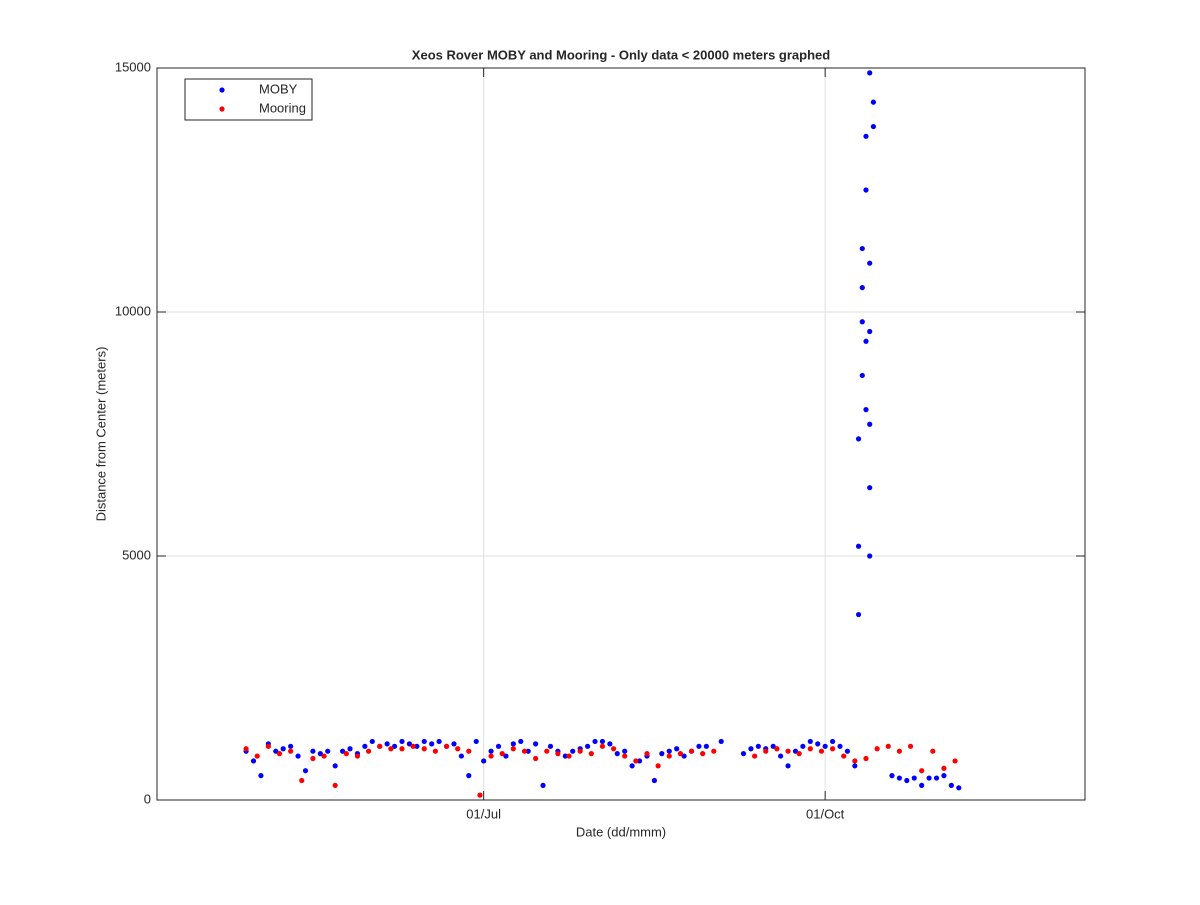  I want to click on y-tick-label: 0, so click(147, 798).